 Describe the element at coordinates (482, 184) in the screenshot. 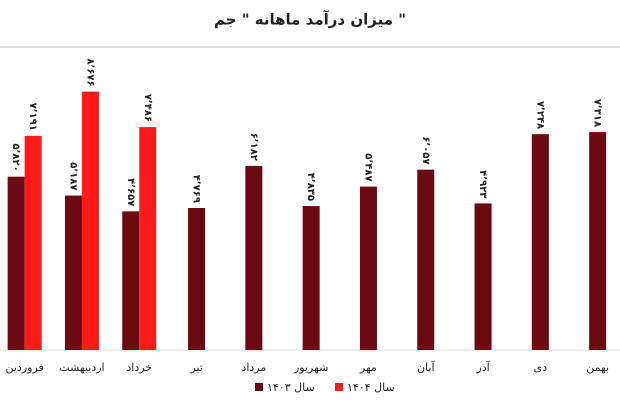

I see `value-label: ۴٬۹۲۳` at that location.